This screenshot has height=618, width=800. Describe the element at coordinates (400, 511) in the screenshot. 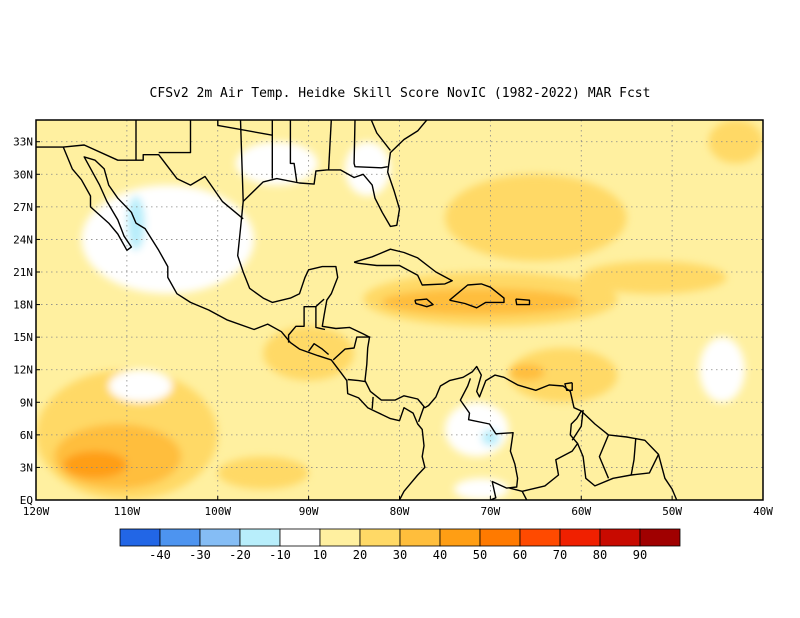

I see `lon-tick-label: 80W` at that location.